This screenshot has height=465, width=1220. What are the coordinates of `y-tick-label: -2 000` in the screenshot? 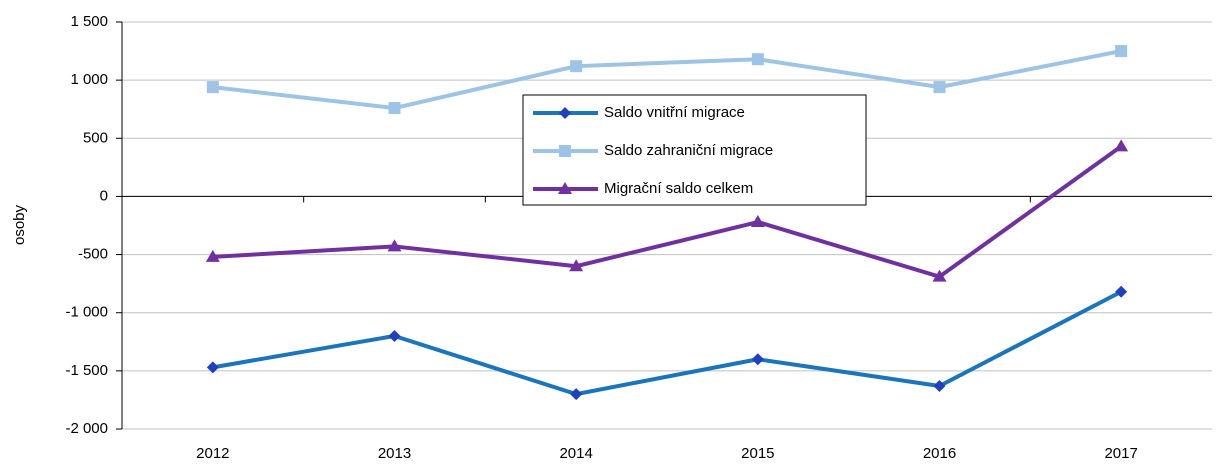 It's located at (86, 428).